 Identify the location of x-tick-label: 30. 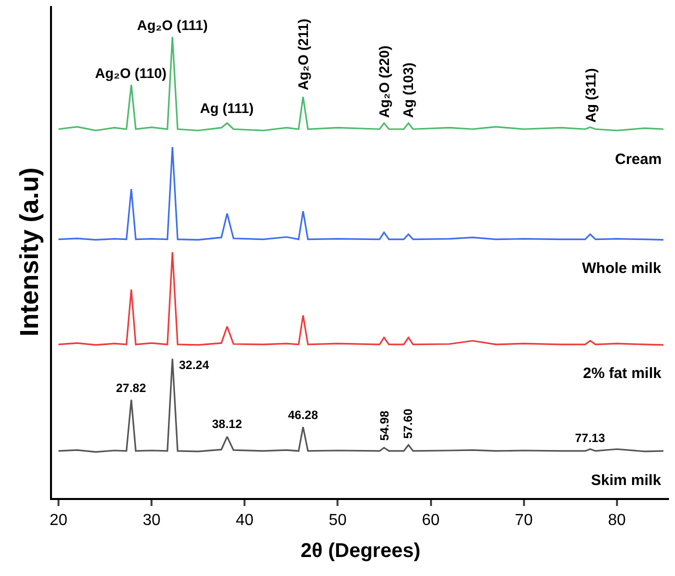
(151, 521).